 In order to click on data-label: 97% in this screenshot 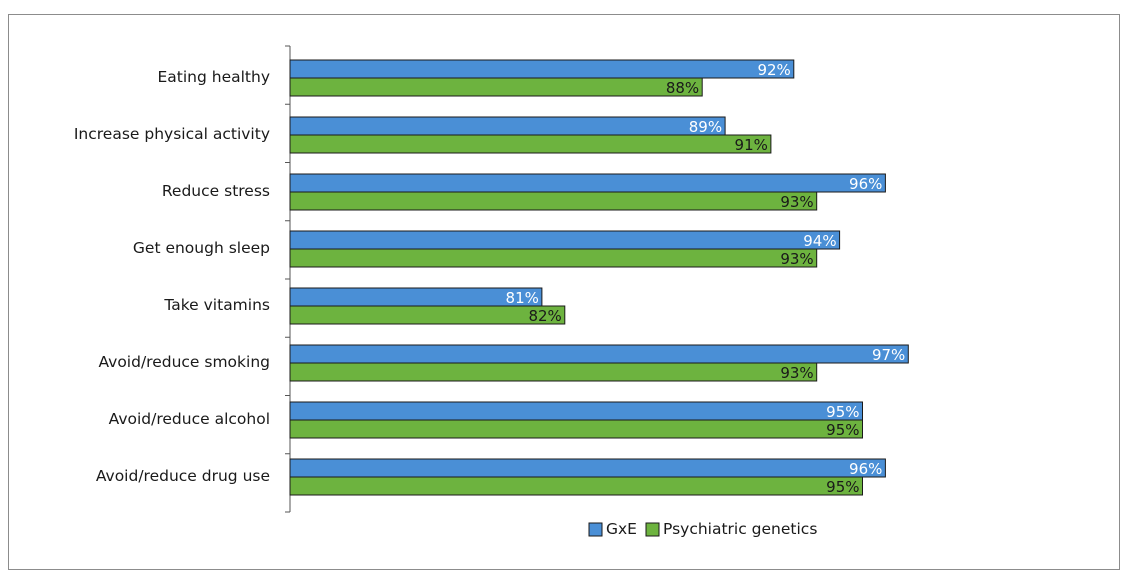, I will do `click(888, 355)`.